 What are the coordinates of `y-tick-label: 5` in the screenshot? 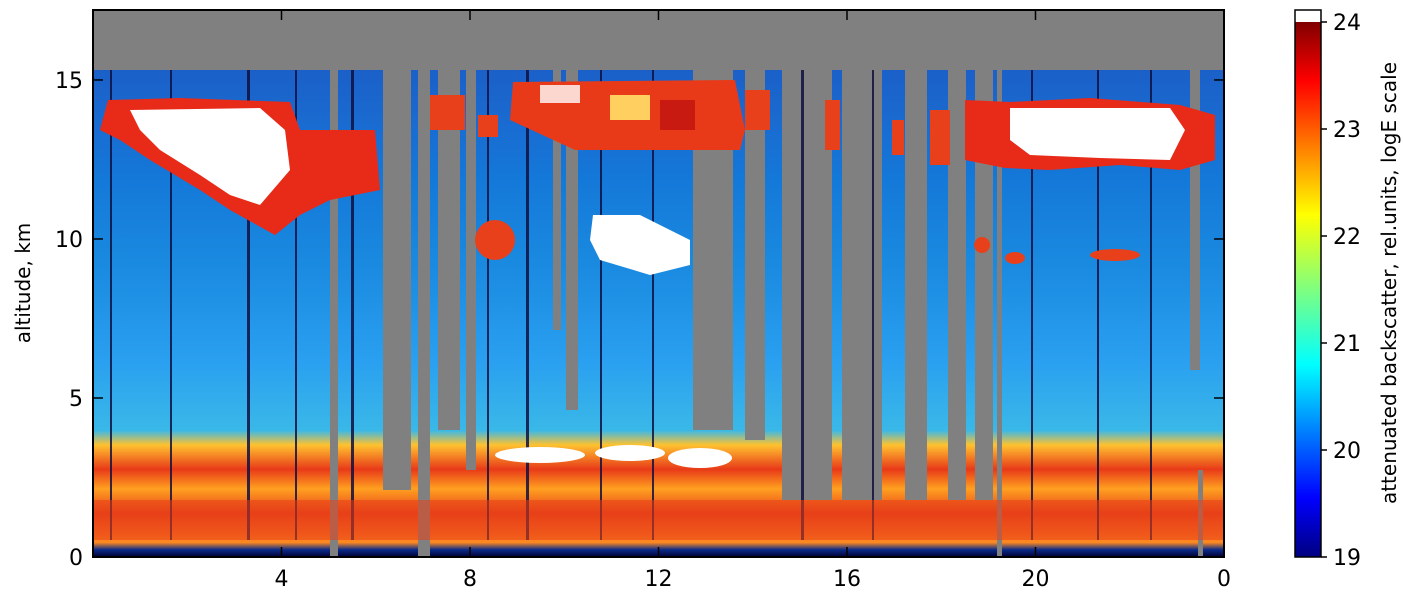 It's located at (76, 399).